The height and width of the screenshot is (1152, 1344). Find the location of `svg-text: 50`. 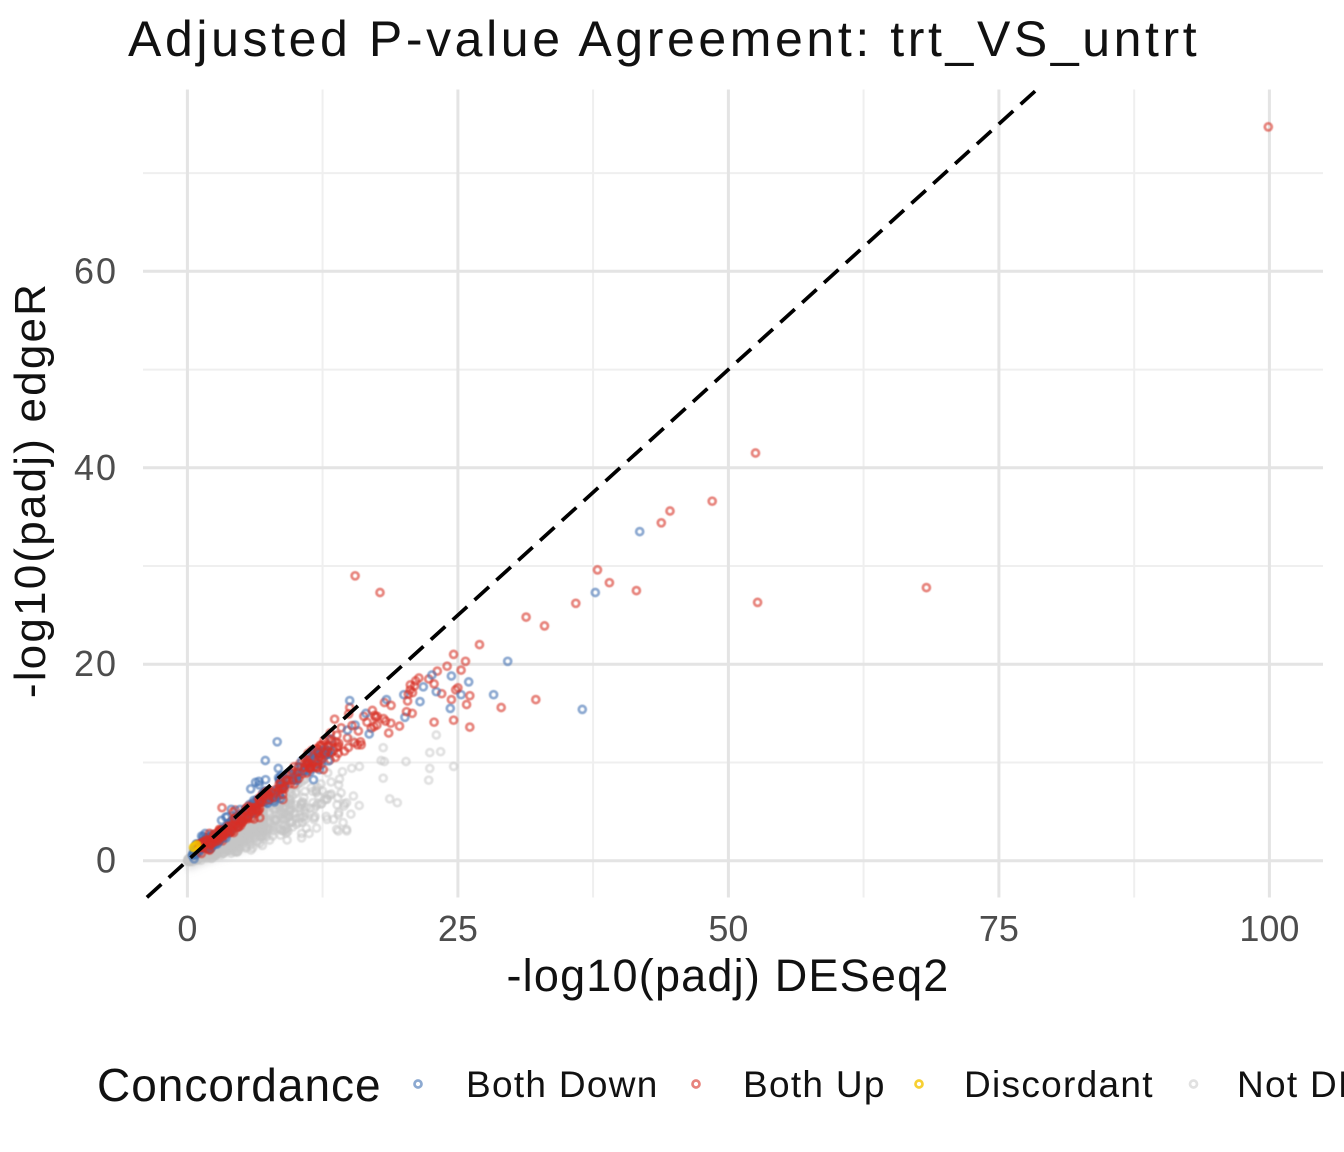

svg-text: 50 is located at coordinates (728, 928).